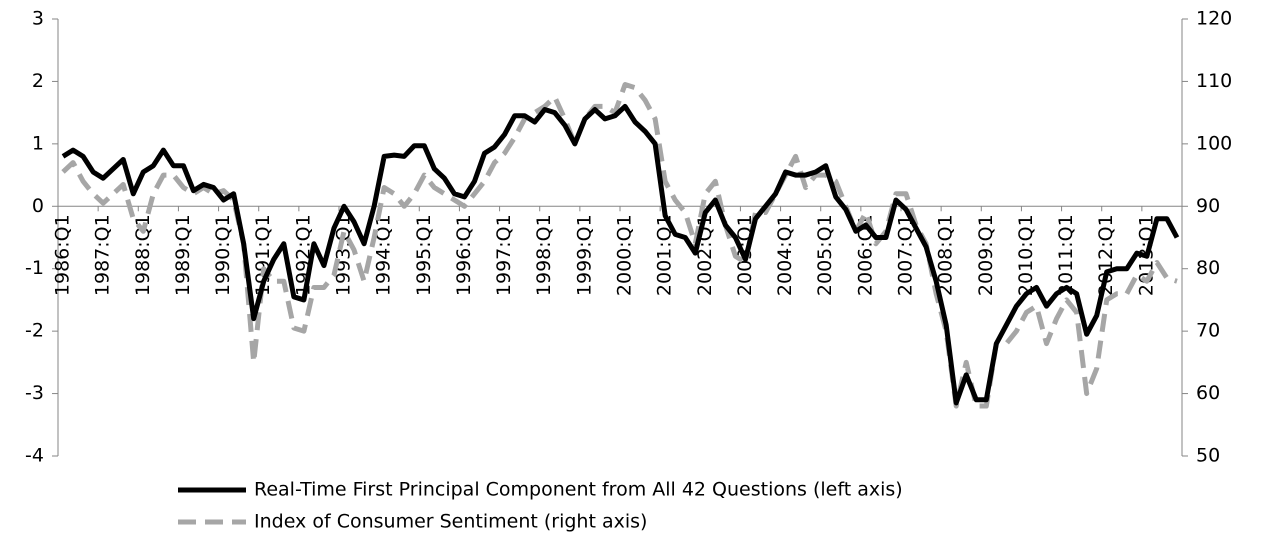 This screenshot has width=1262, height=539. I want to click on y-tick-label: -3, so click(34, 393).